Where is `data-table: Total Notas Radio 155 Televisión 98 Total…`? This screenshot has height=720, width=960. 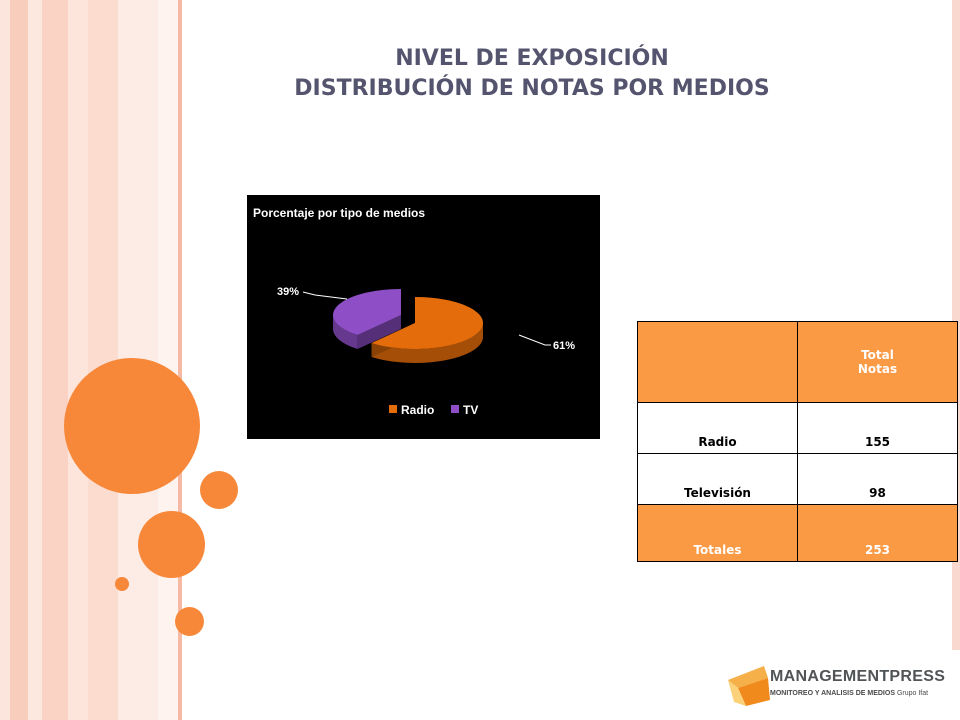
data-table: Total Notas Radio 155 Televisión 98 Total… is located at coordinates (797, 441).